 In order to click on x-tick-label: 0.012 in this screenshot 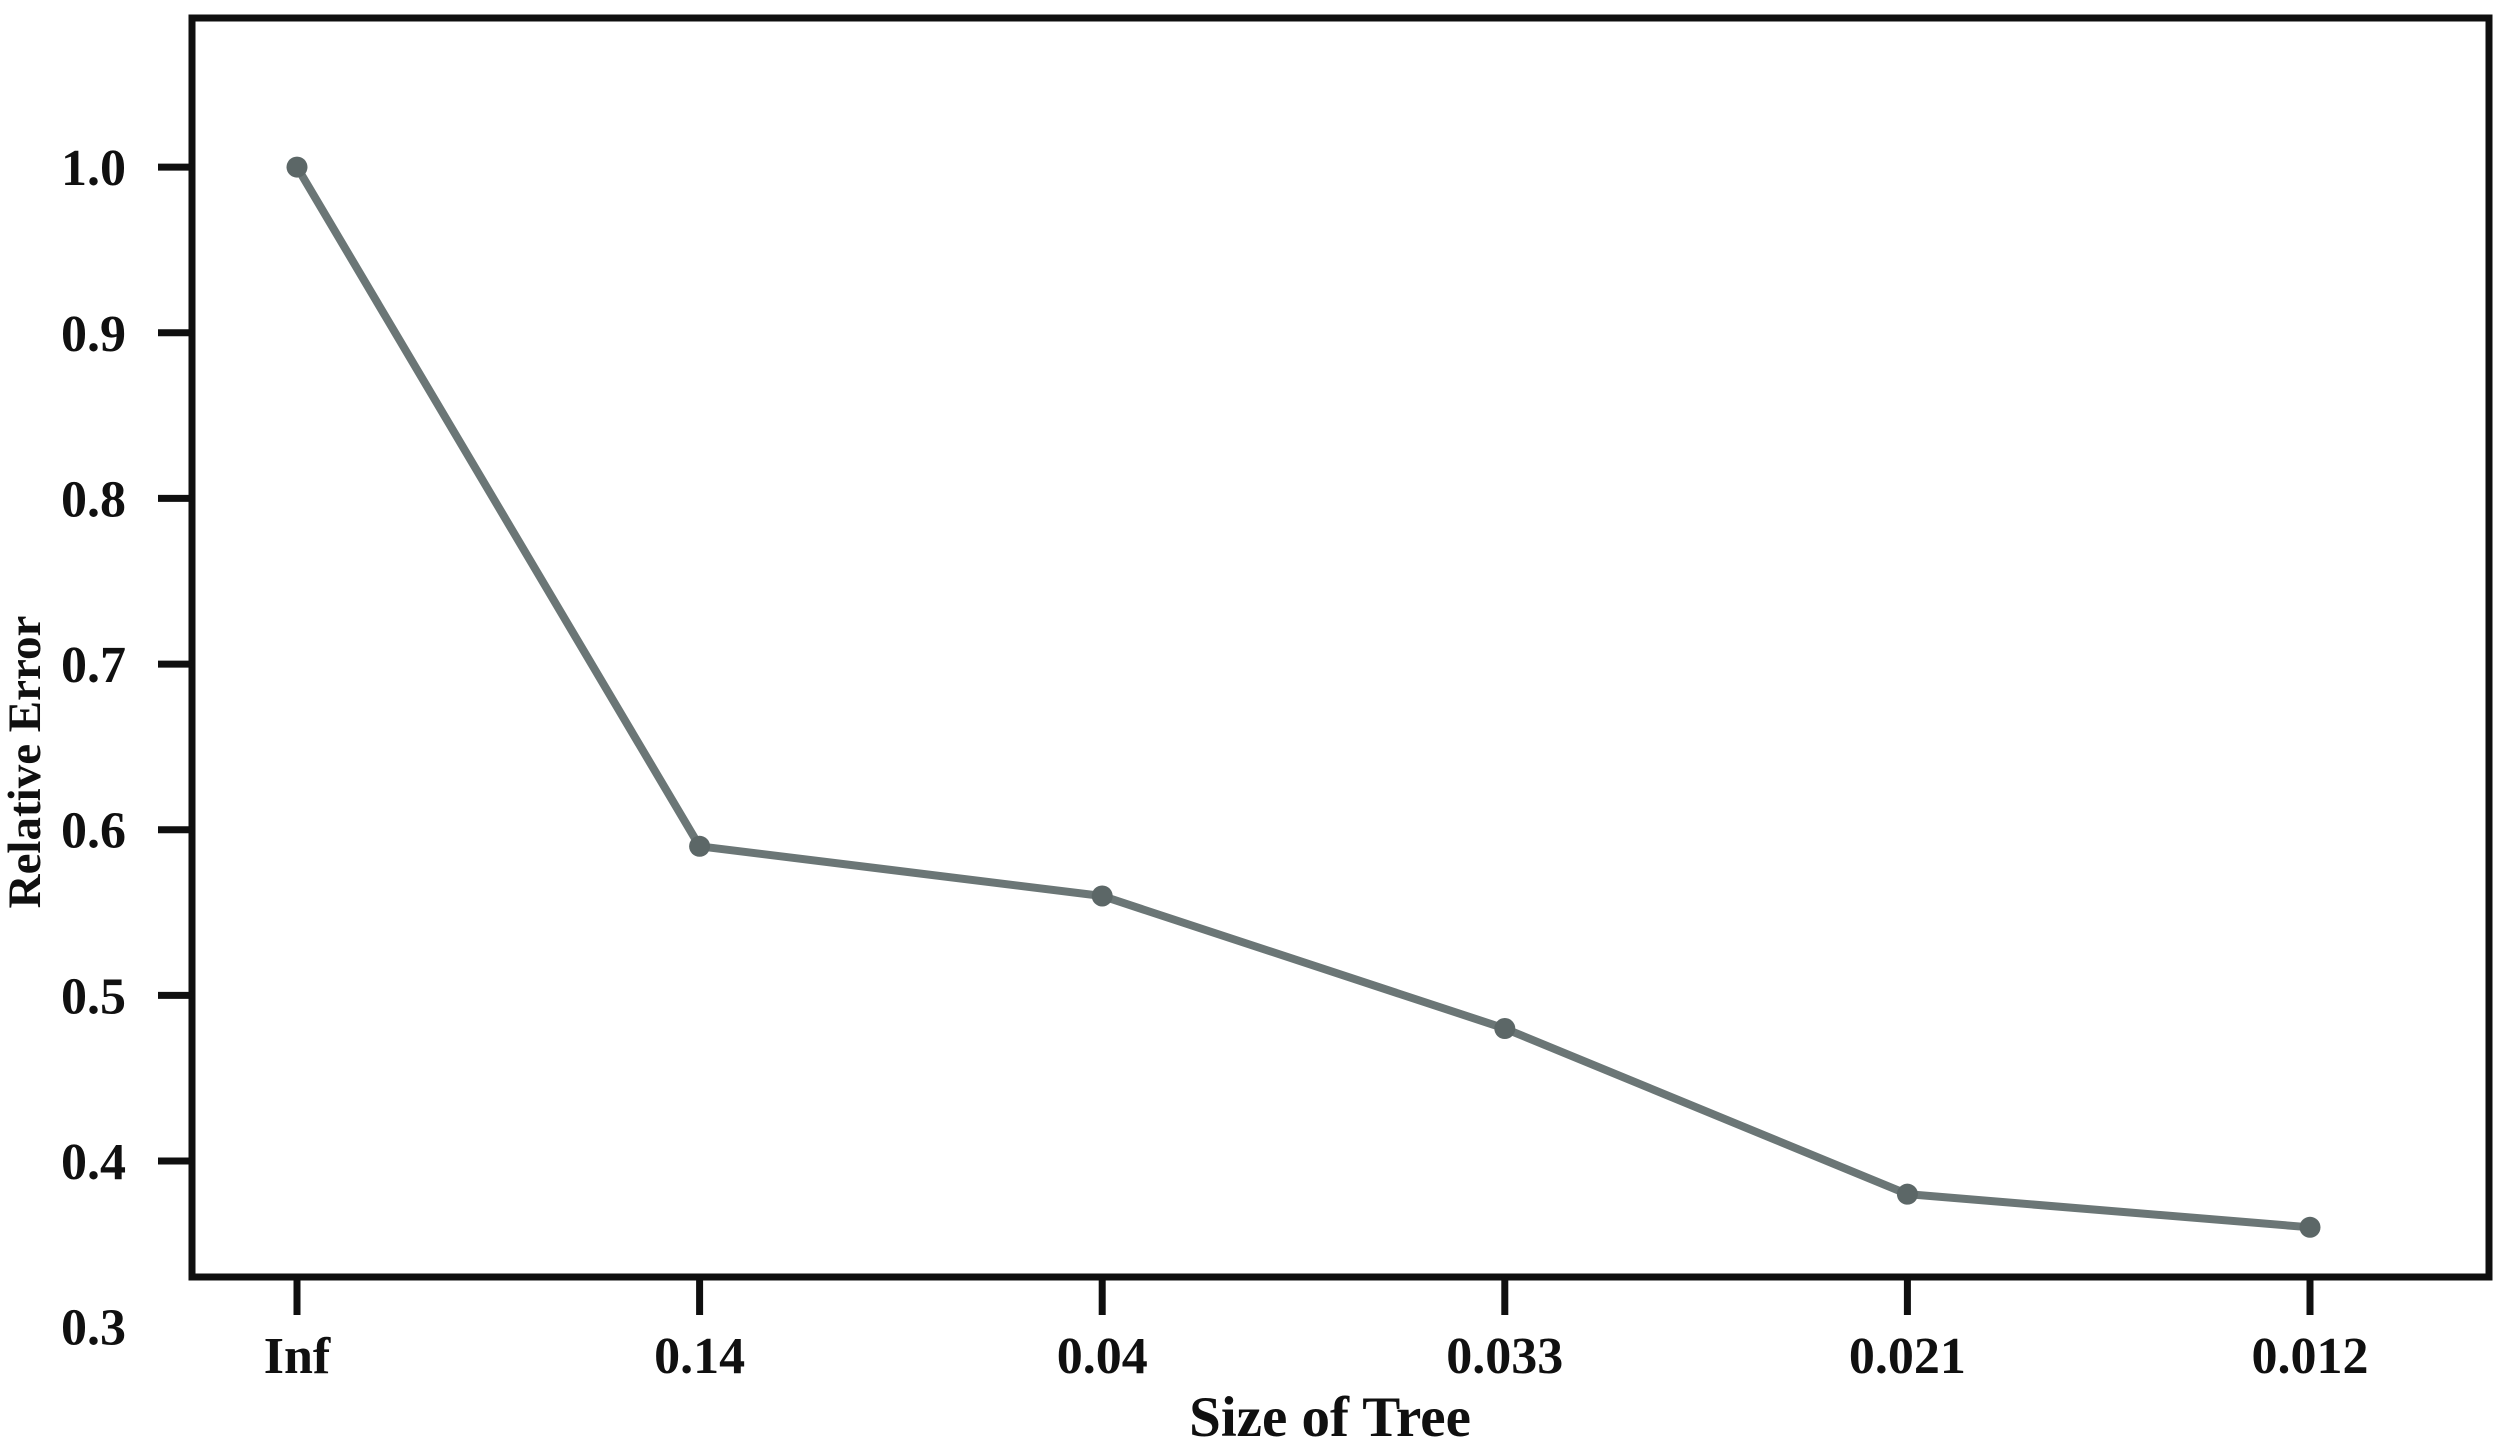, I will do `click(2310, 1356)`.